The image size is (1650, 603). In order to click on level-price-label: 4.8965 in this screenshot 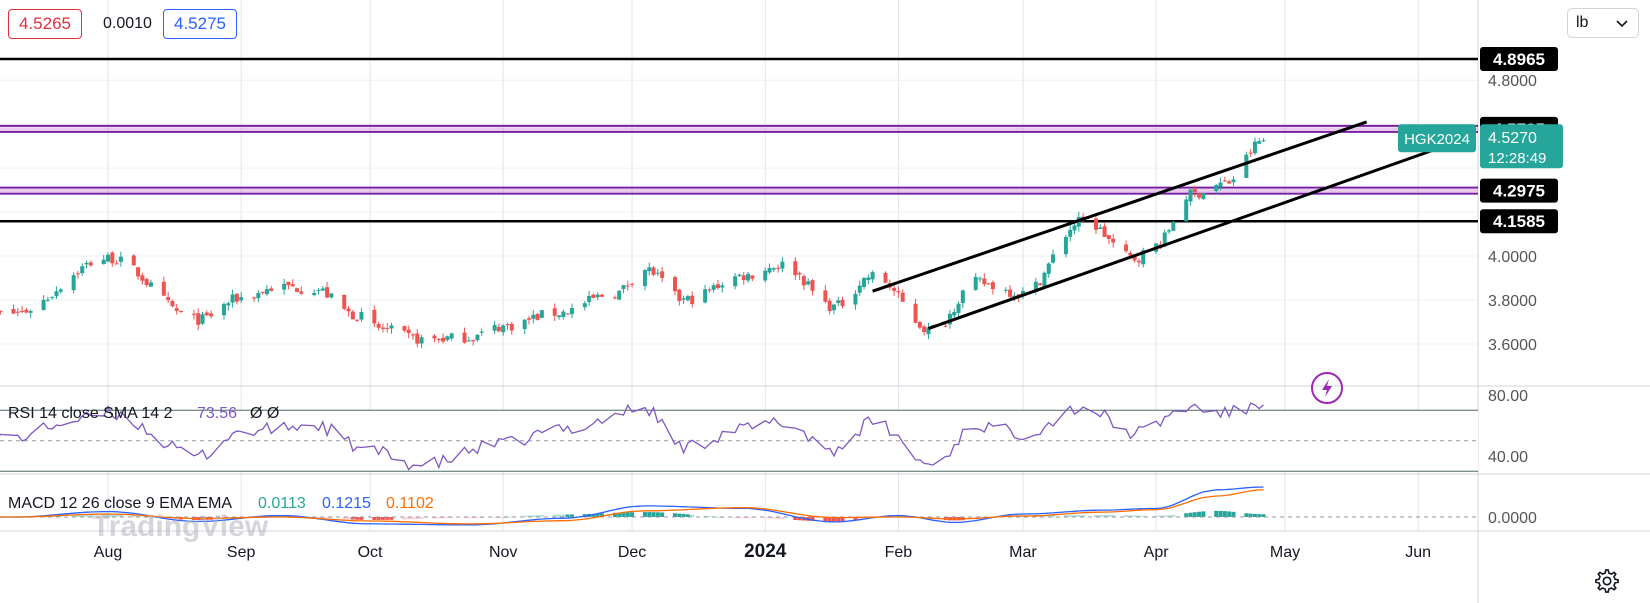, I will do `click(1519, 59)`.